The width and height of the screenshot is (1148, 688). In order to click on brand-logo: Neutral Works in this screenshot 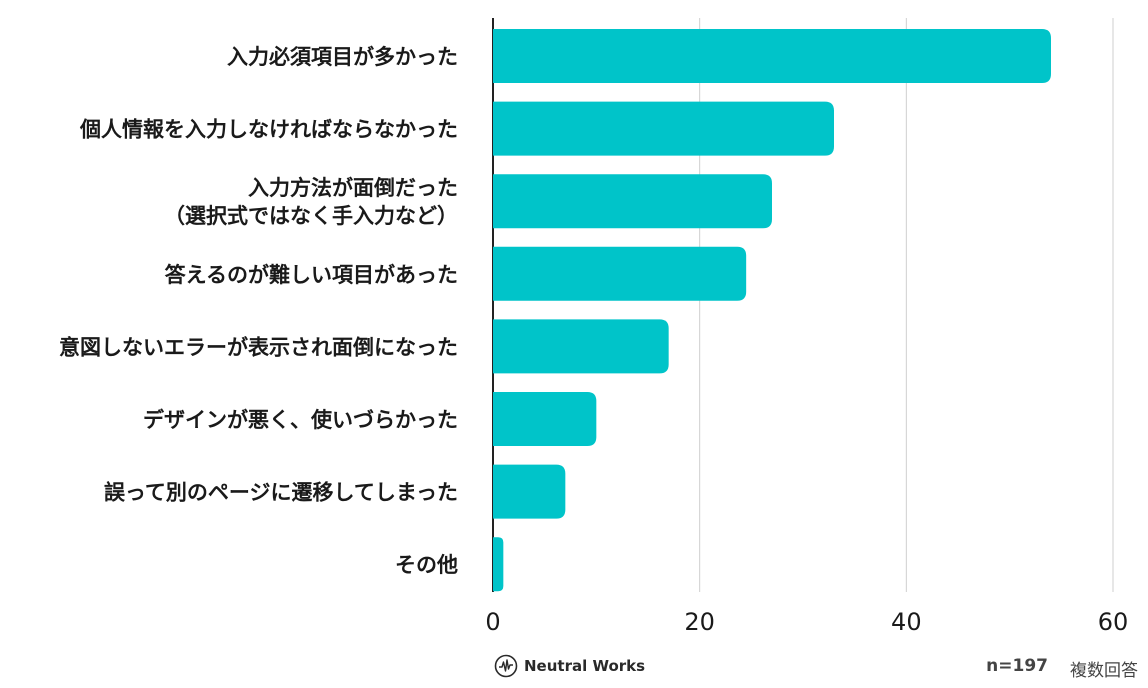, I will do `click(569, 666)`.